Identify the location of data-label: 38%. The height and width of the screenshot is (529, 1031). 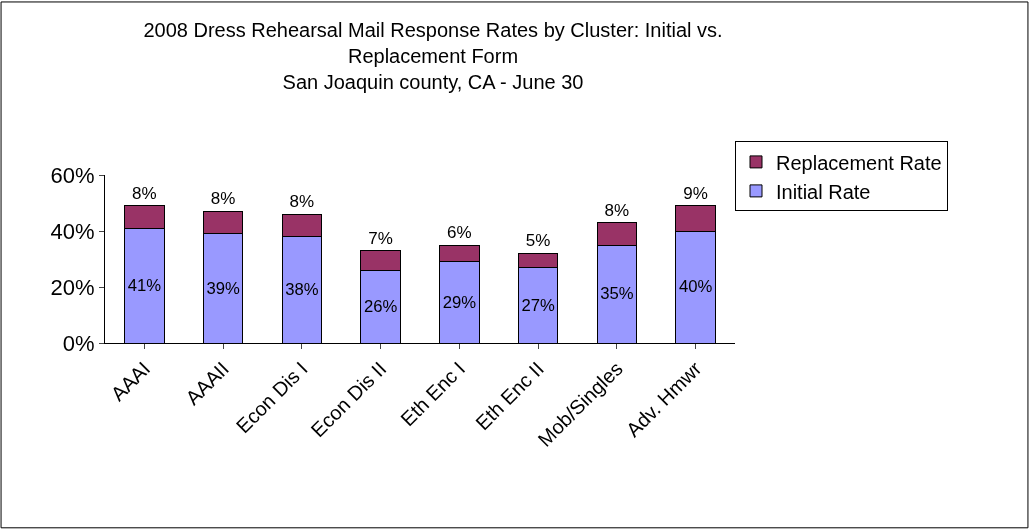
(302, 290).